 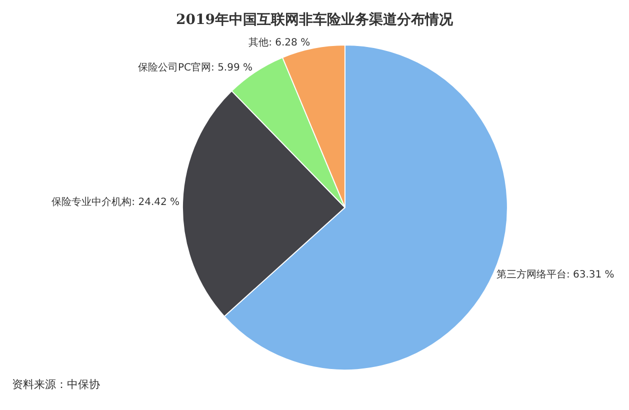 I want to click on chart-title: 2019年中国互联网非车险业务渠道分布情况, so click(x=315, y=19).